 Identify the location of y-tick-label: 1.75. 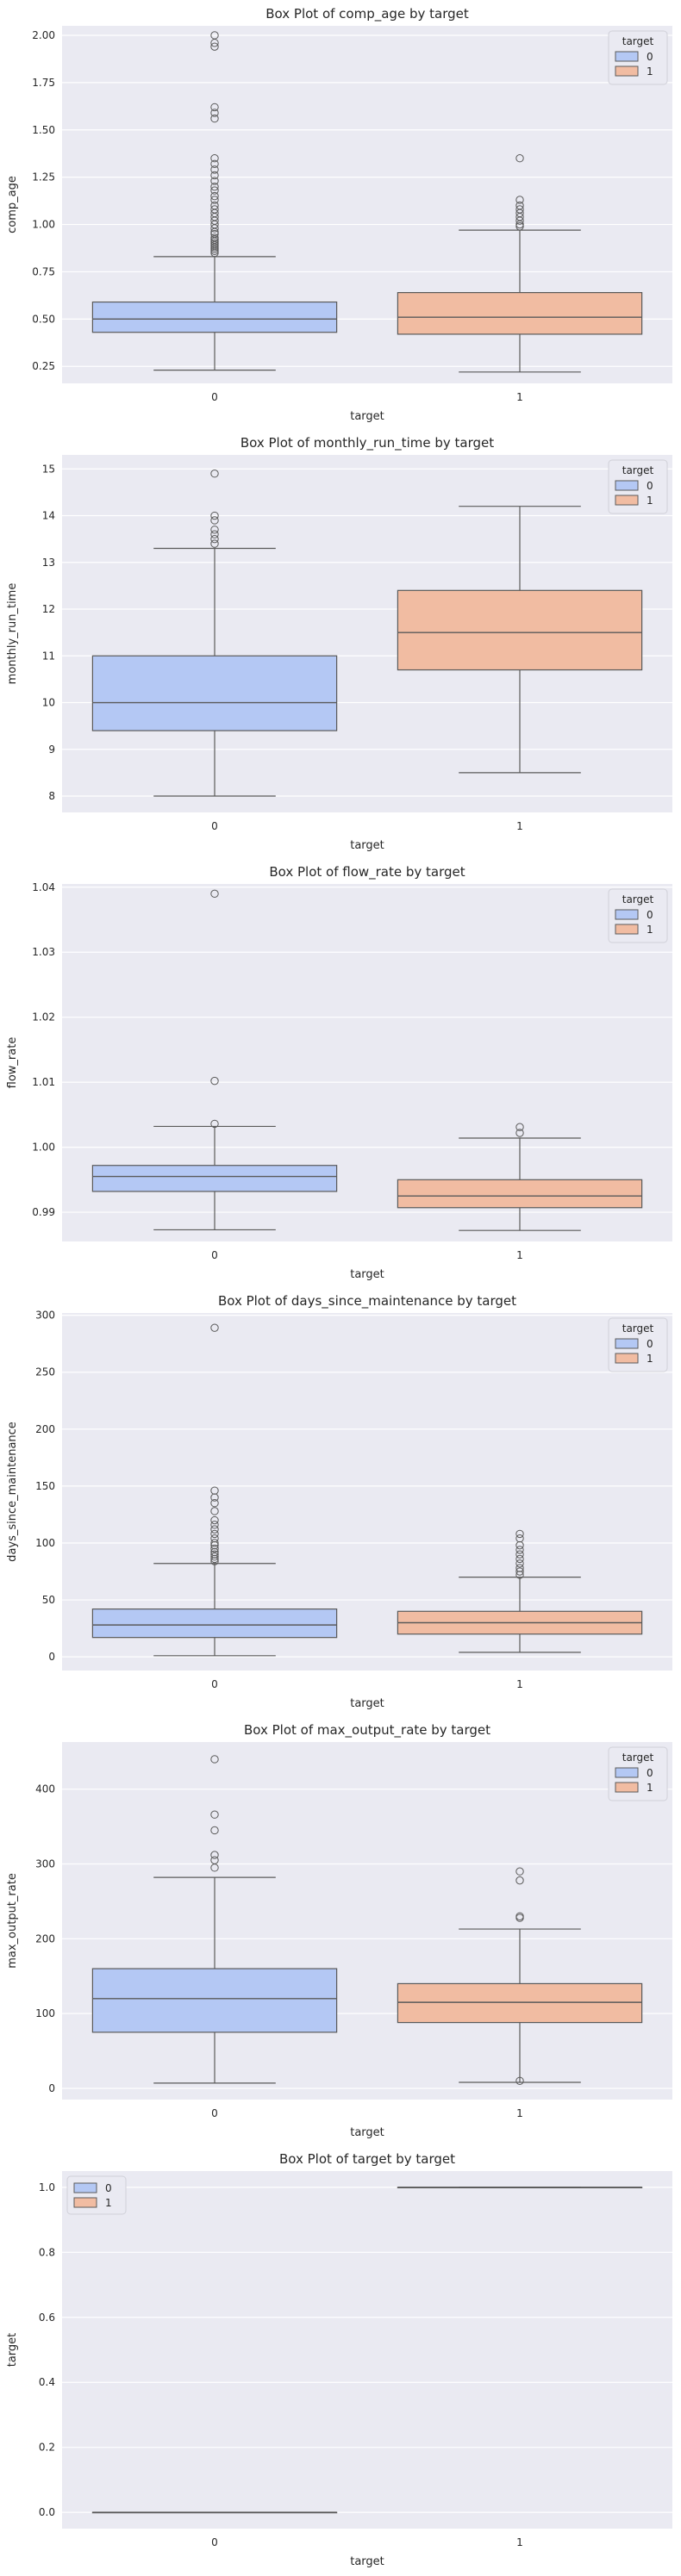
(43, 83).